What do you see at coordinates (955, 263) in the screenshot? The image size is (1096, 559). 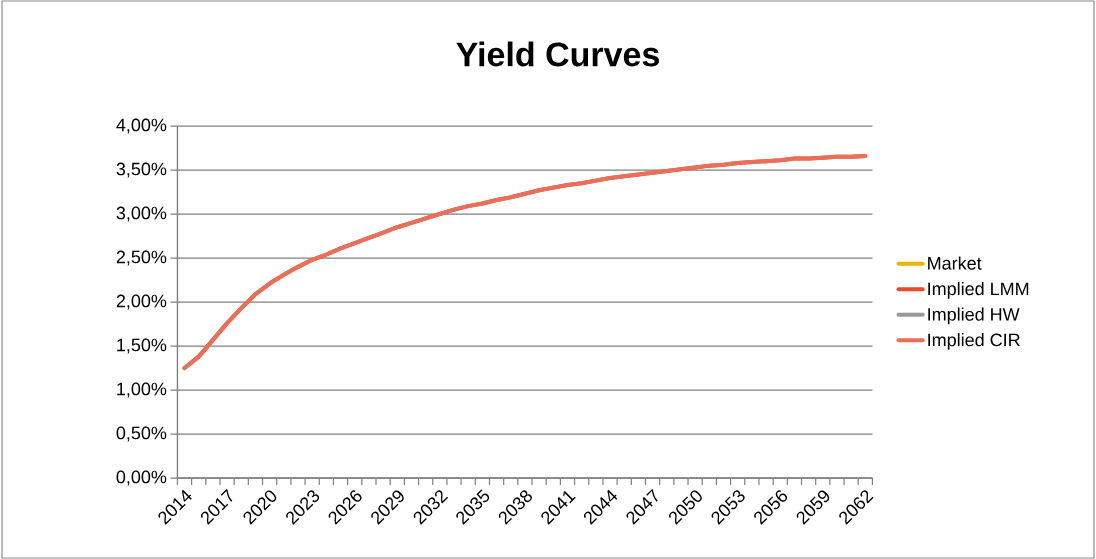 I see `legend-label: Market` at bounding box center [955, 263].